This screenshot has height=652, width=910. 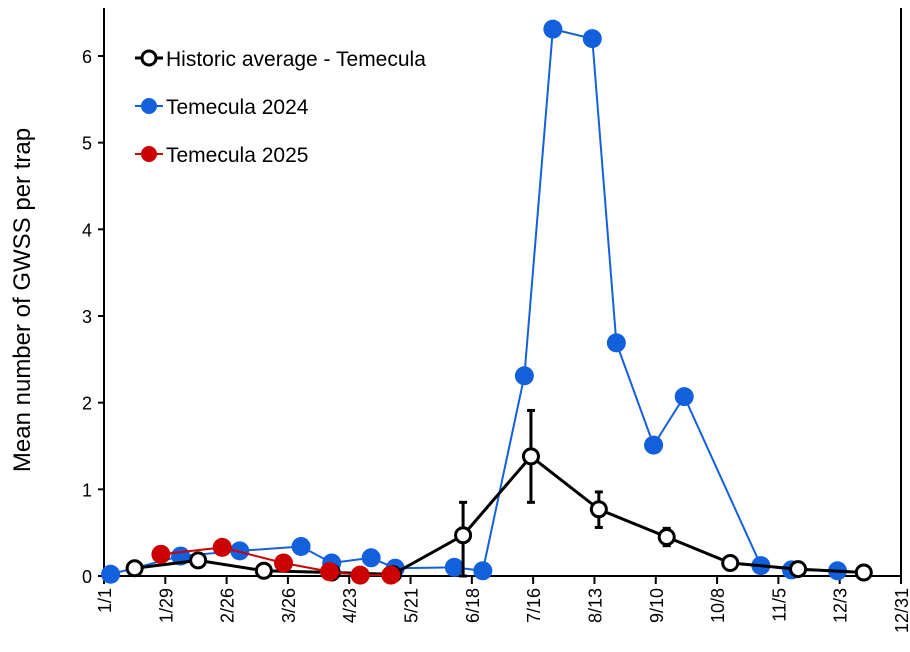 What do you see at coordinates (87, 404) in the screenshot?
I see `y-tick-label: 2` at bounding box center [87, 404].